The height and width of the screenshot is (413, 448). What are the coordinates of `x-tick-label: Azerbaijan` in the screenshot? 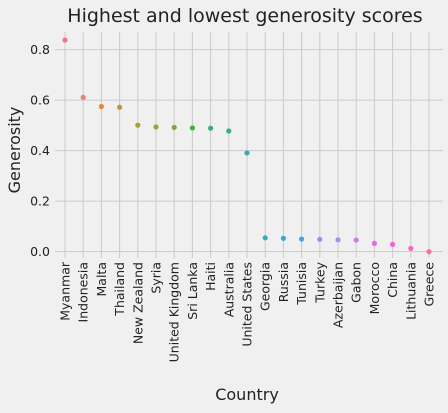 It's located at (338, 295).